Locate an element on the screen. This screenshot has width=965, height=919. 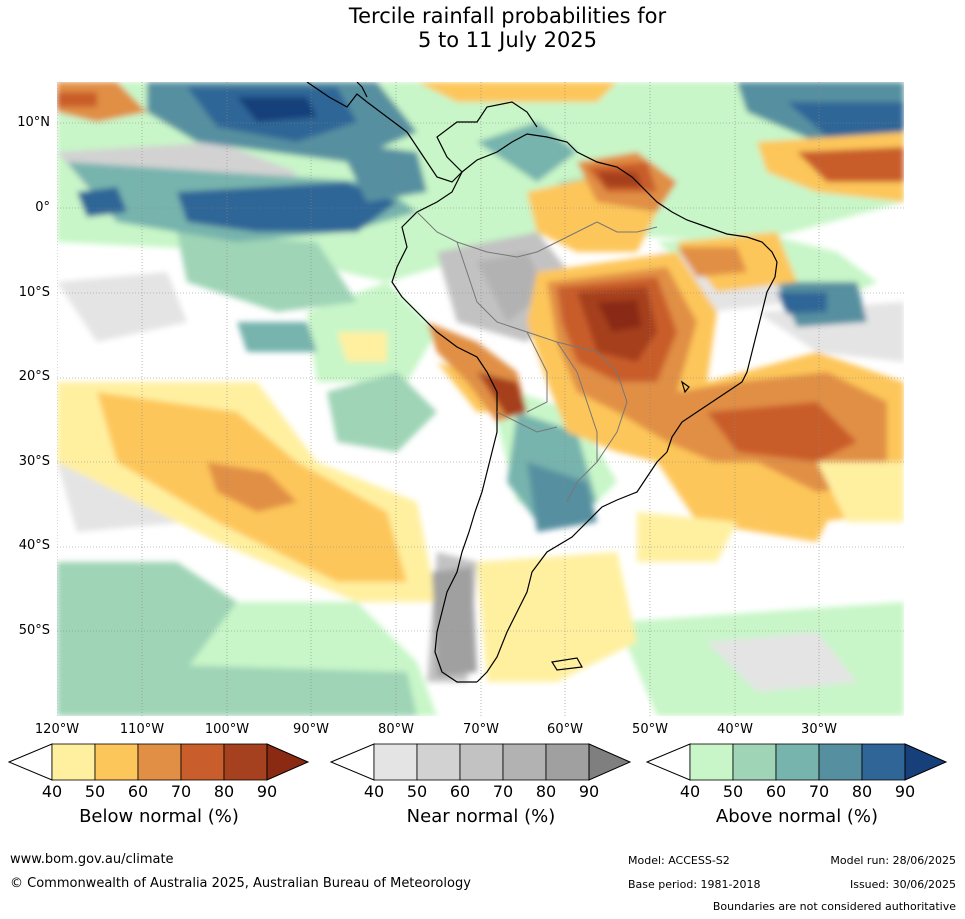
below-tick-90: 90 is located at coordinates (267, 791).